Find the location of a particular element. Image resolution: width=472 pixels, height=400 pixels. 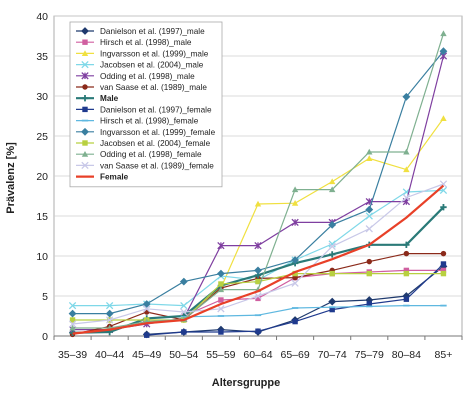

y-tick-label: 40 is located at coordinates (42, 17).